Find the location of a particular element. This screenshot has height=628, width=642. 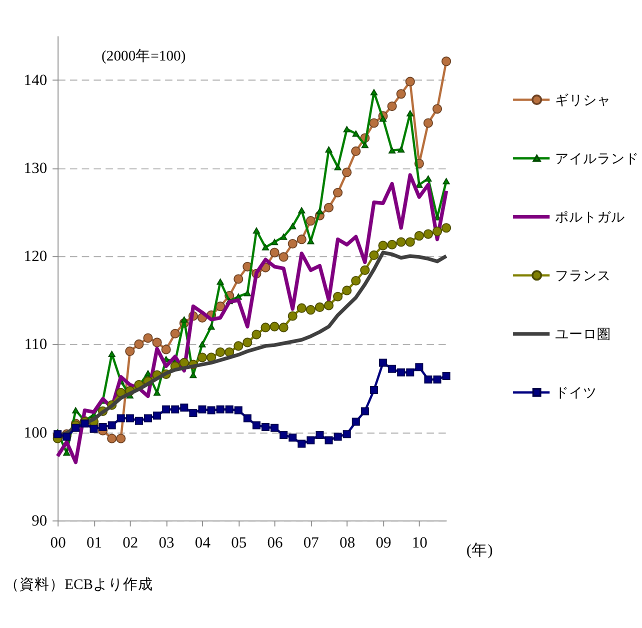

legend-label: ドイツ is located at coordinates (576, 392).